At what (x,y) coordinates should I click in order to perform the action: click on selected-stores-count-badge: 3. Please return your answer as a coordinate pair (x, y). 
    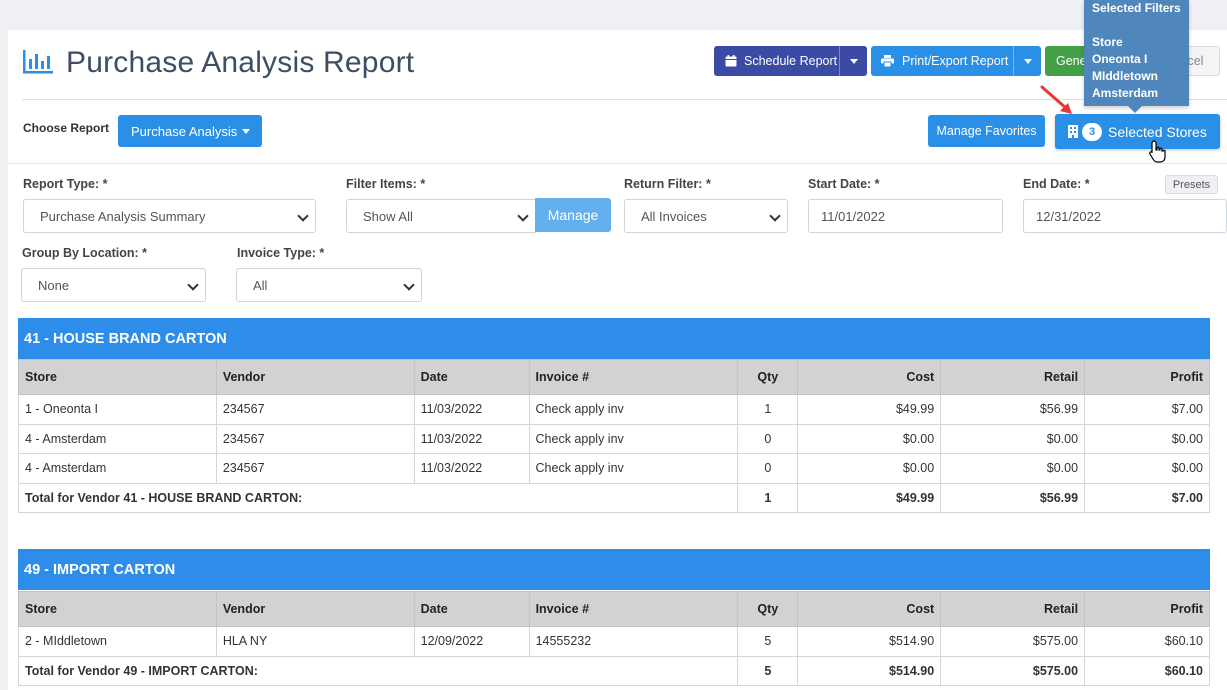
    Looking at the image, I should click on (1092, 131).